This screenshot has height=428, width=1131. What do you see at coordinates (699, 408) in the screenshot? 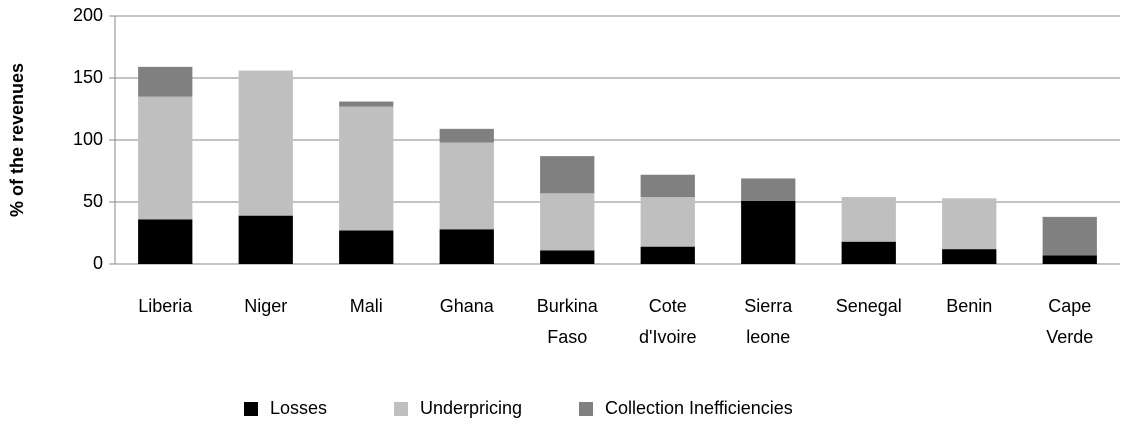
I see `legend-label: Collection Inefficiencies` at bounding box center [699, 408].